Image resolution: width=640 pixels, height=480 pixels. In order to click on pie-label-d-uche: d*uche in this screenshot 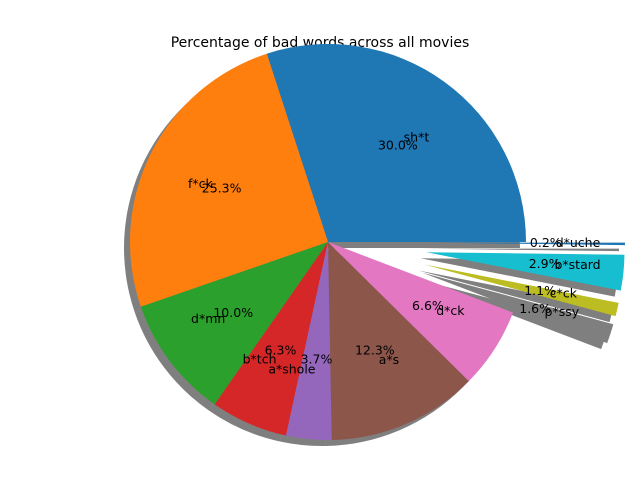, I will do `click(578, 242)`.